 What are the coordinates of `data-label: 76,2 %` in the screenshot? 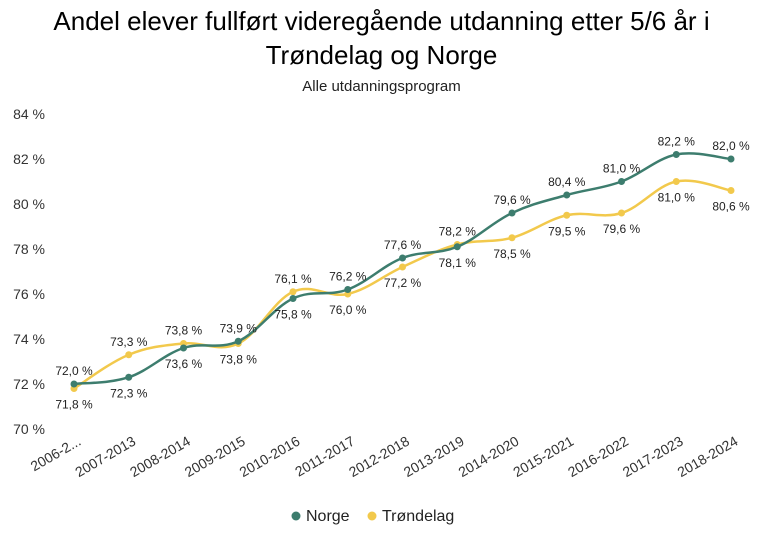 It's located at (348, 277).